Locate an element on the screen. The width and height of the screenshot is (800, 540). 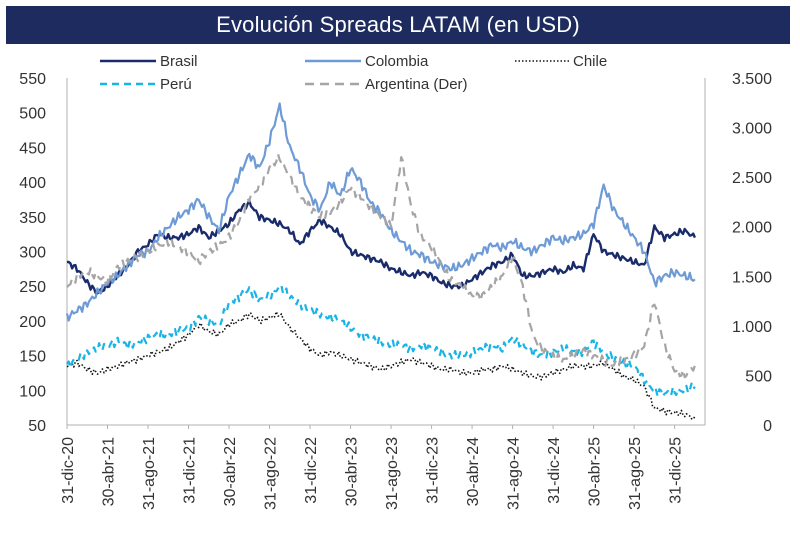
x-tick-label: 31-ago-23 is located at coordinates (392, 473).